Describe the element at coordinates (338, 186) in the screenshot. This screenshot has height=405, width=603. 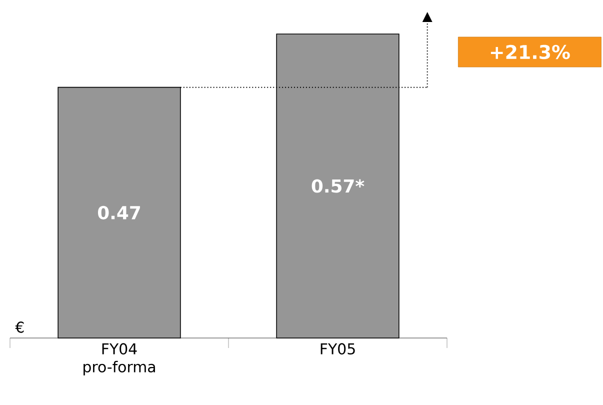
I see `data-label: 0.57*` at that location.